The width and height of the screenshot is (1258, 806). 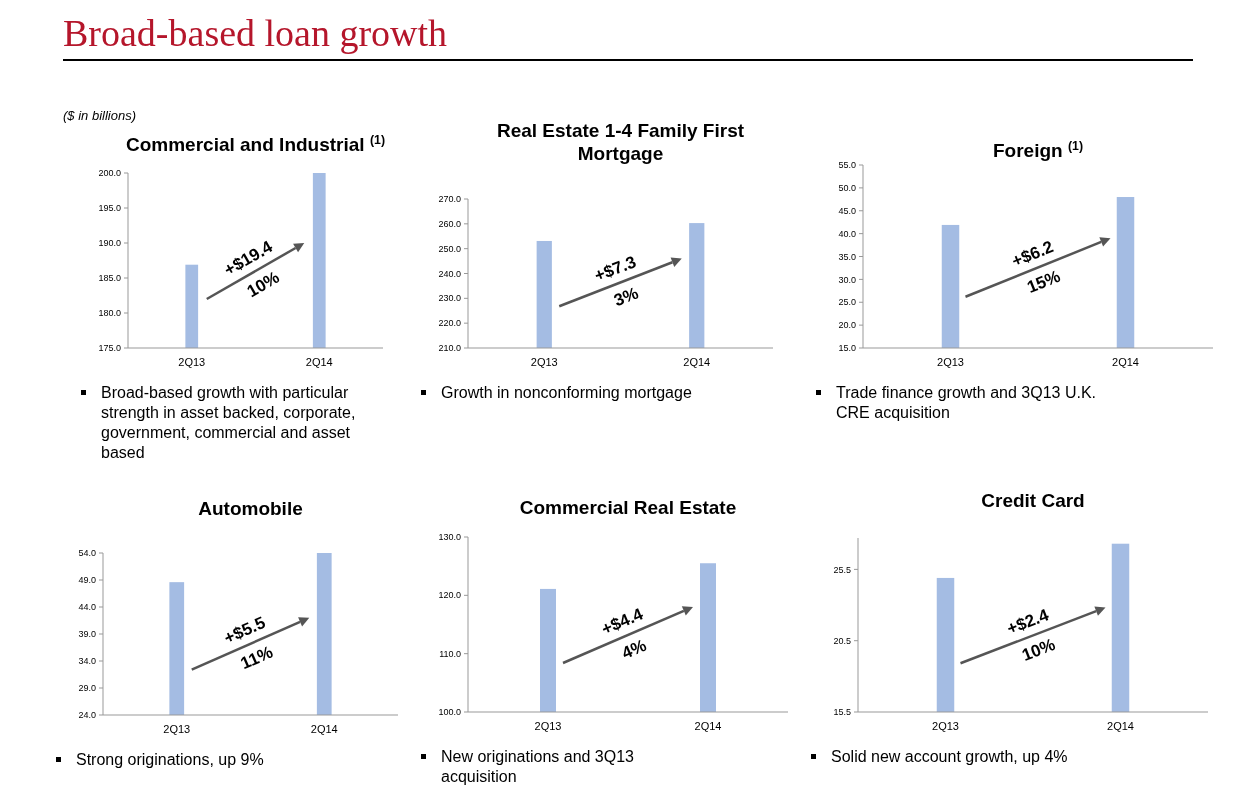 I want to click on y-tick-label: 34.0, so click(x=87, y=661).